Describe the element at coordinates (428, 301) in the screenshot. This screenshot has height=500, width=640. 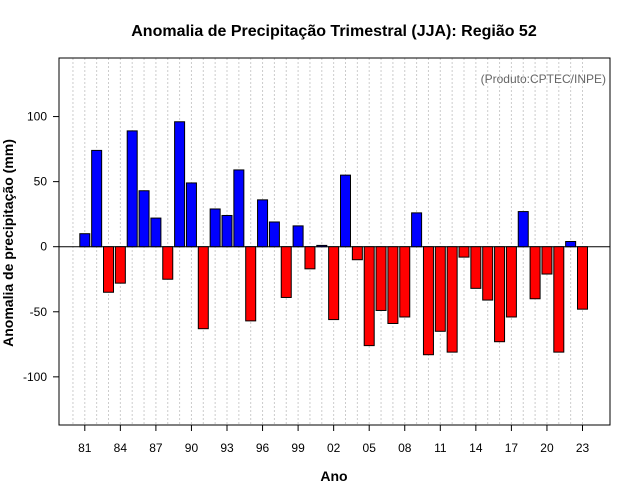
I see `bar-2010` at that location.